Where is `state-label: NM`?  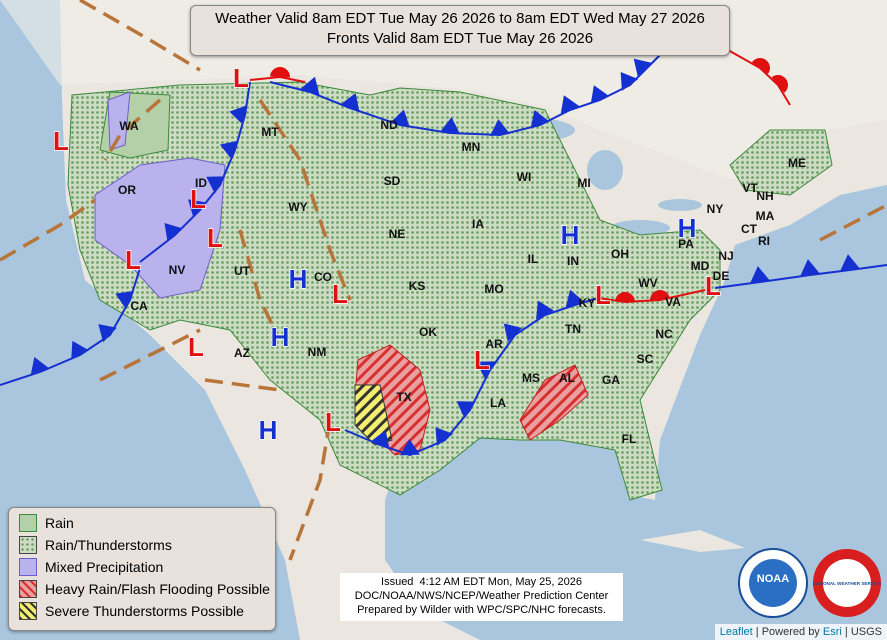 state-label: NM is located at coordinates (317, 352).